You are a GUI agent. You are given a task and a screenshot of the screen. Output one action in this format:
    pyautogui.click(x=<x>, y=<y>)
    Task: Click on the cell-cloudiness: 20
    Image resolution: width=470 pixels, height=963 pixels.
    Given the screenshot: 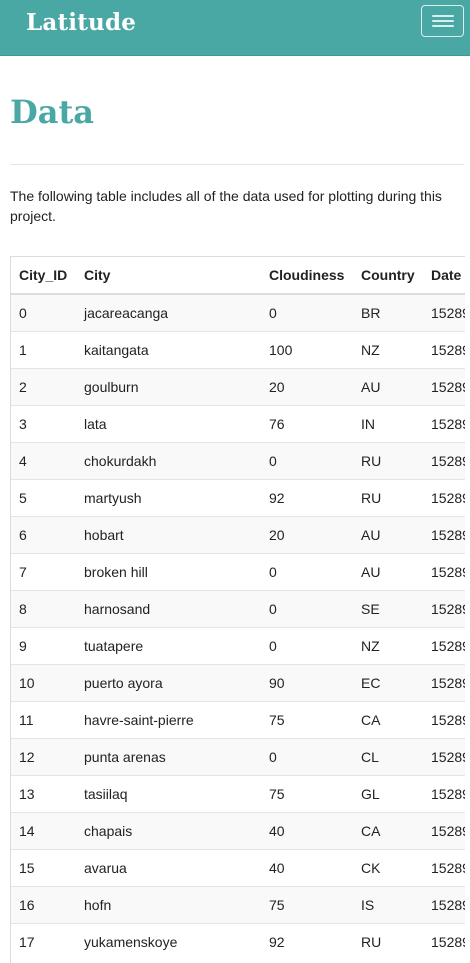 What is the action you would take?
    pyautogui.click(x=307, y=534)
    